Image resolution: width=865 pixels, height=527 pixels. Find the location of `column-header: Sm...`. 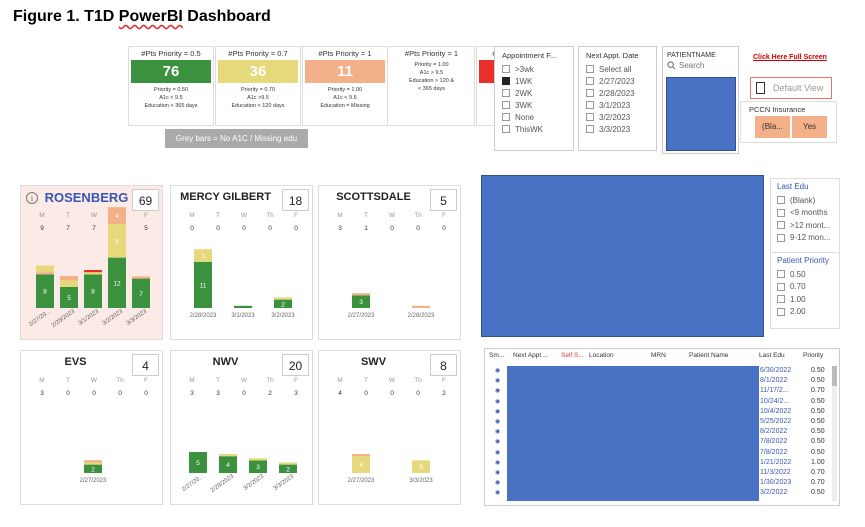

column-header: Sm... is located at coordinates (497, 355).